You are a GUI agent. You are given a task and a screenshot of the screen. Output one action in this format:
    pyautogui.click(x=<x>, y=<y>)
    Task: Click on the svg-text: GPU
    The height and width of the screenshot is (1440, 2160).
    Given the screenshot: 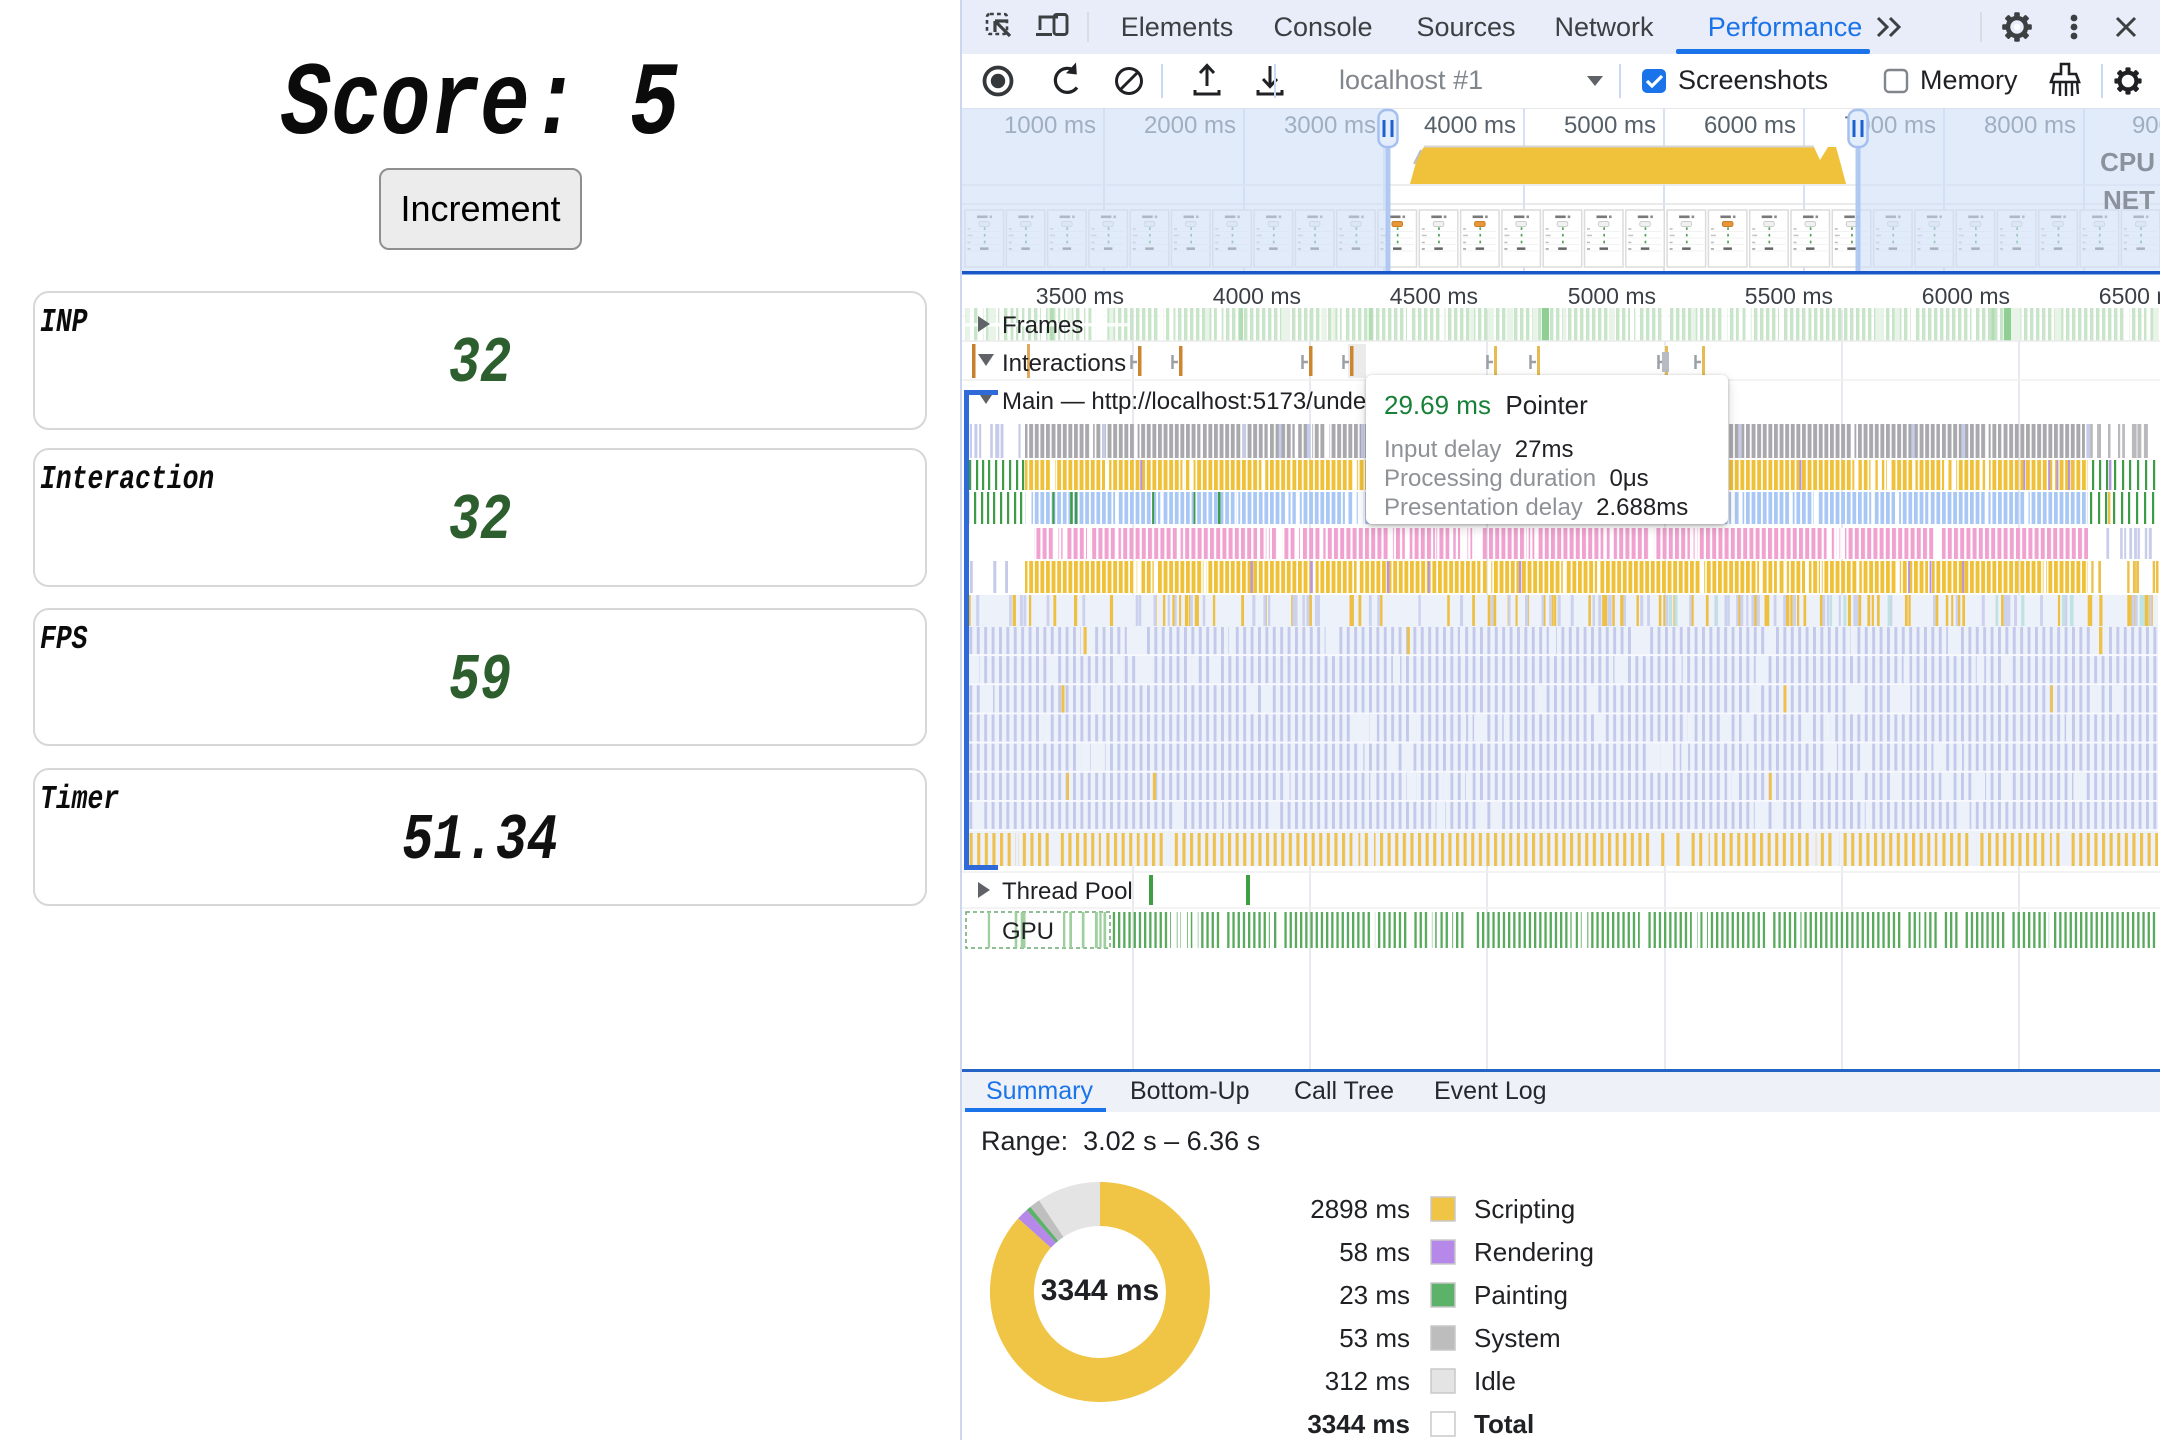 What is the action you would take?
    pyautogui.click(x=1028, y=931)
    